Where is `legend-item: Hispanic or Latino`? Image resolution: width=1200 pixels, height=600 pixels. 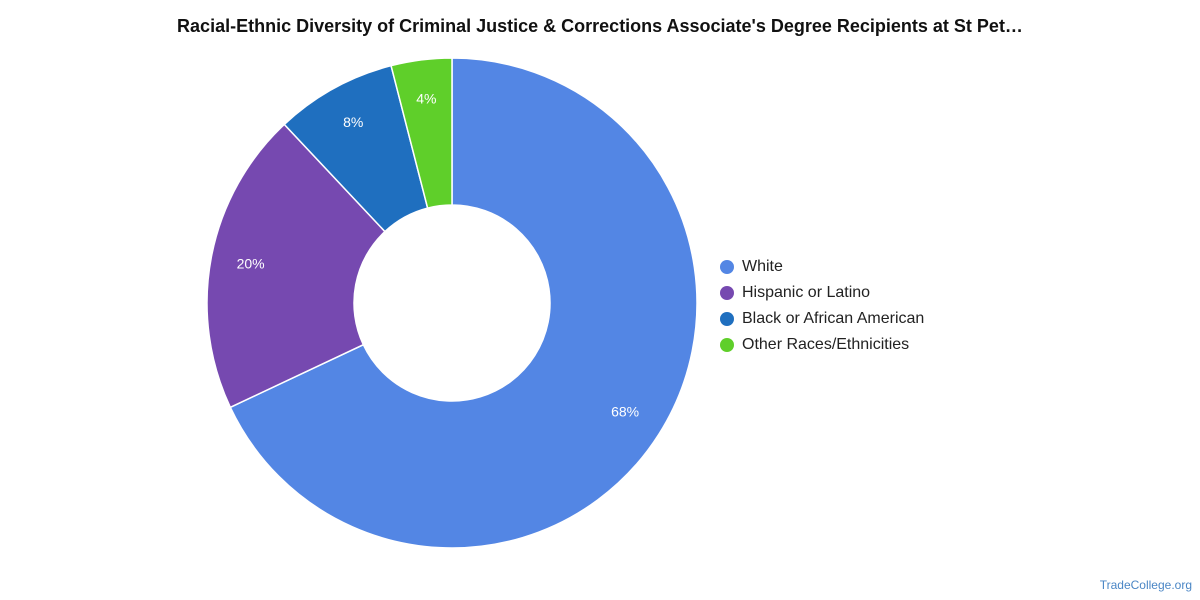
legend-item: Hispanic or Latino is located at coordinates (822, 293).